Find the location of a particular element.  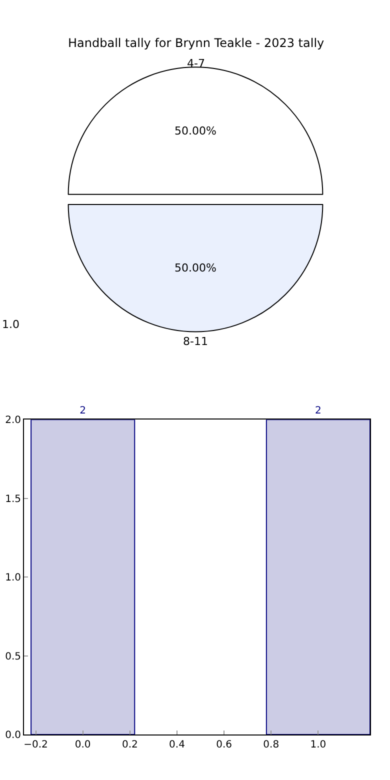

y-tick-label: 0.5 is located at coordinates (13, 656).